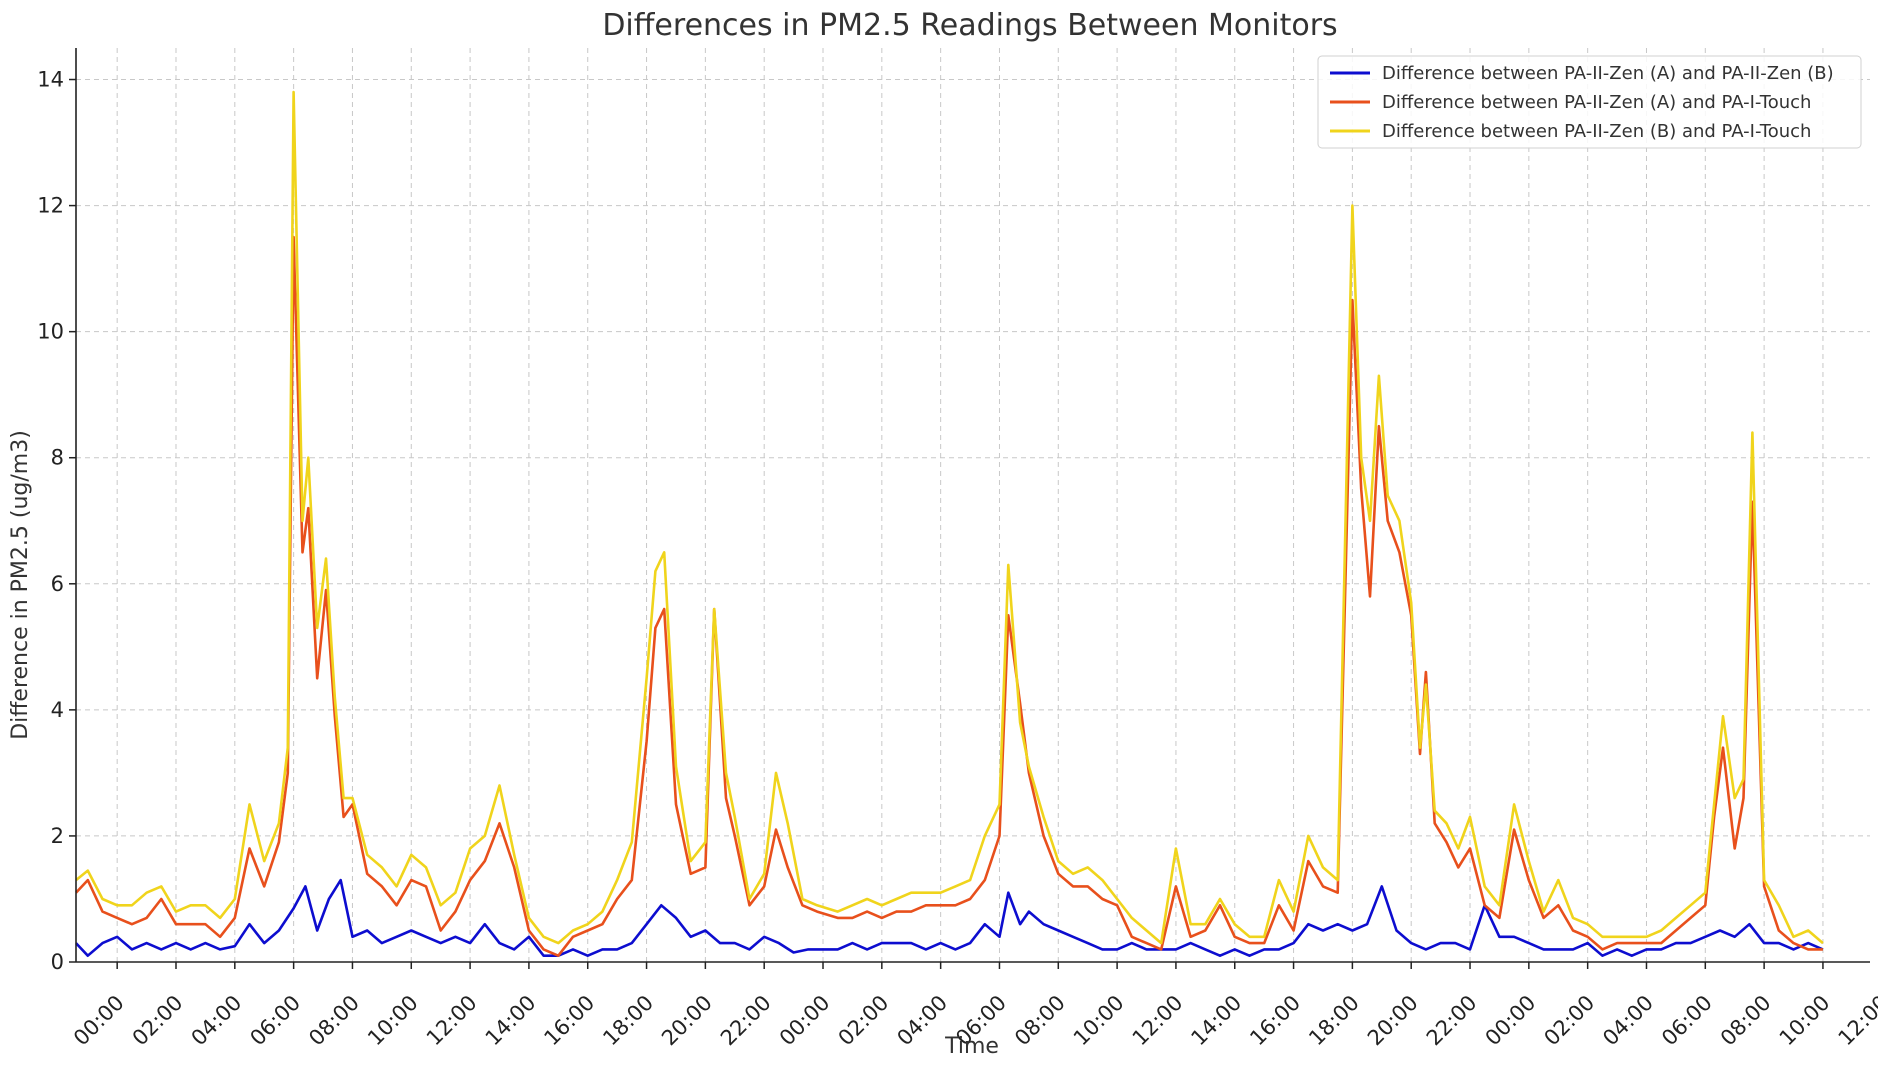 Image resolution: width=1878 pixels, height=1070 pixels. Describe the element at coordinates (50, 332) in the screenshot. I see `y-tick-label: 10` at that location.